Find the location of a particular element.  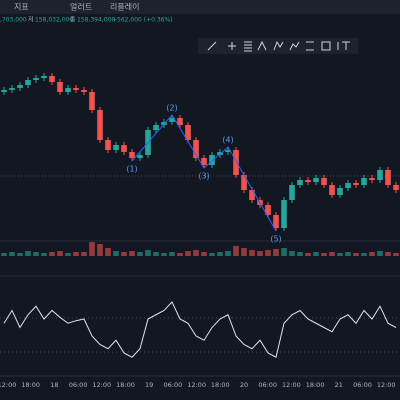

drawing-toolbar is located at coordinates (278, 46).